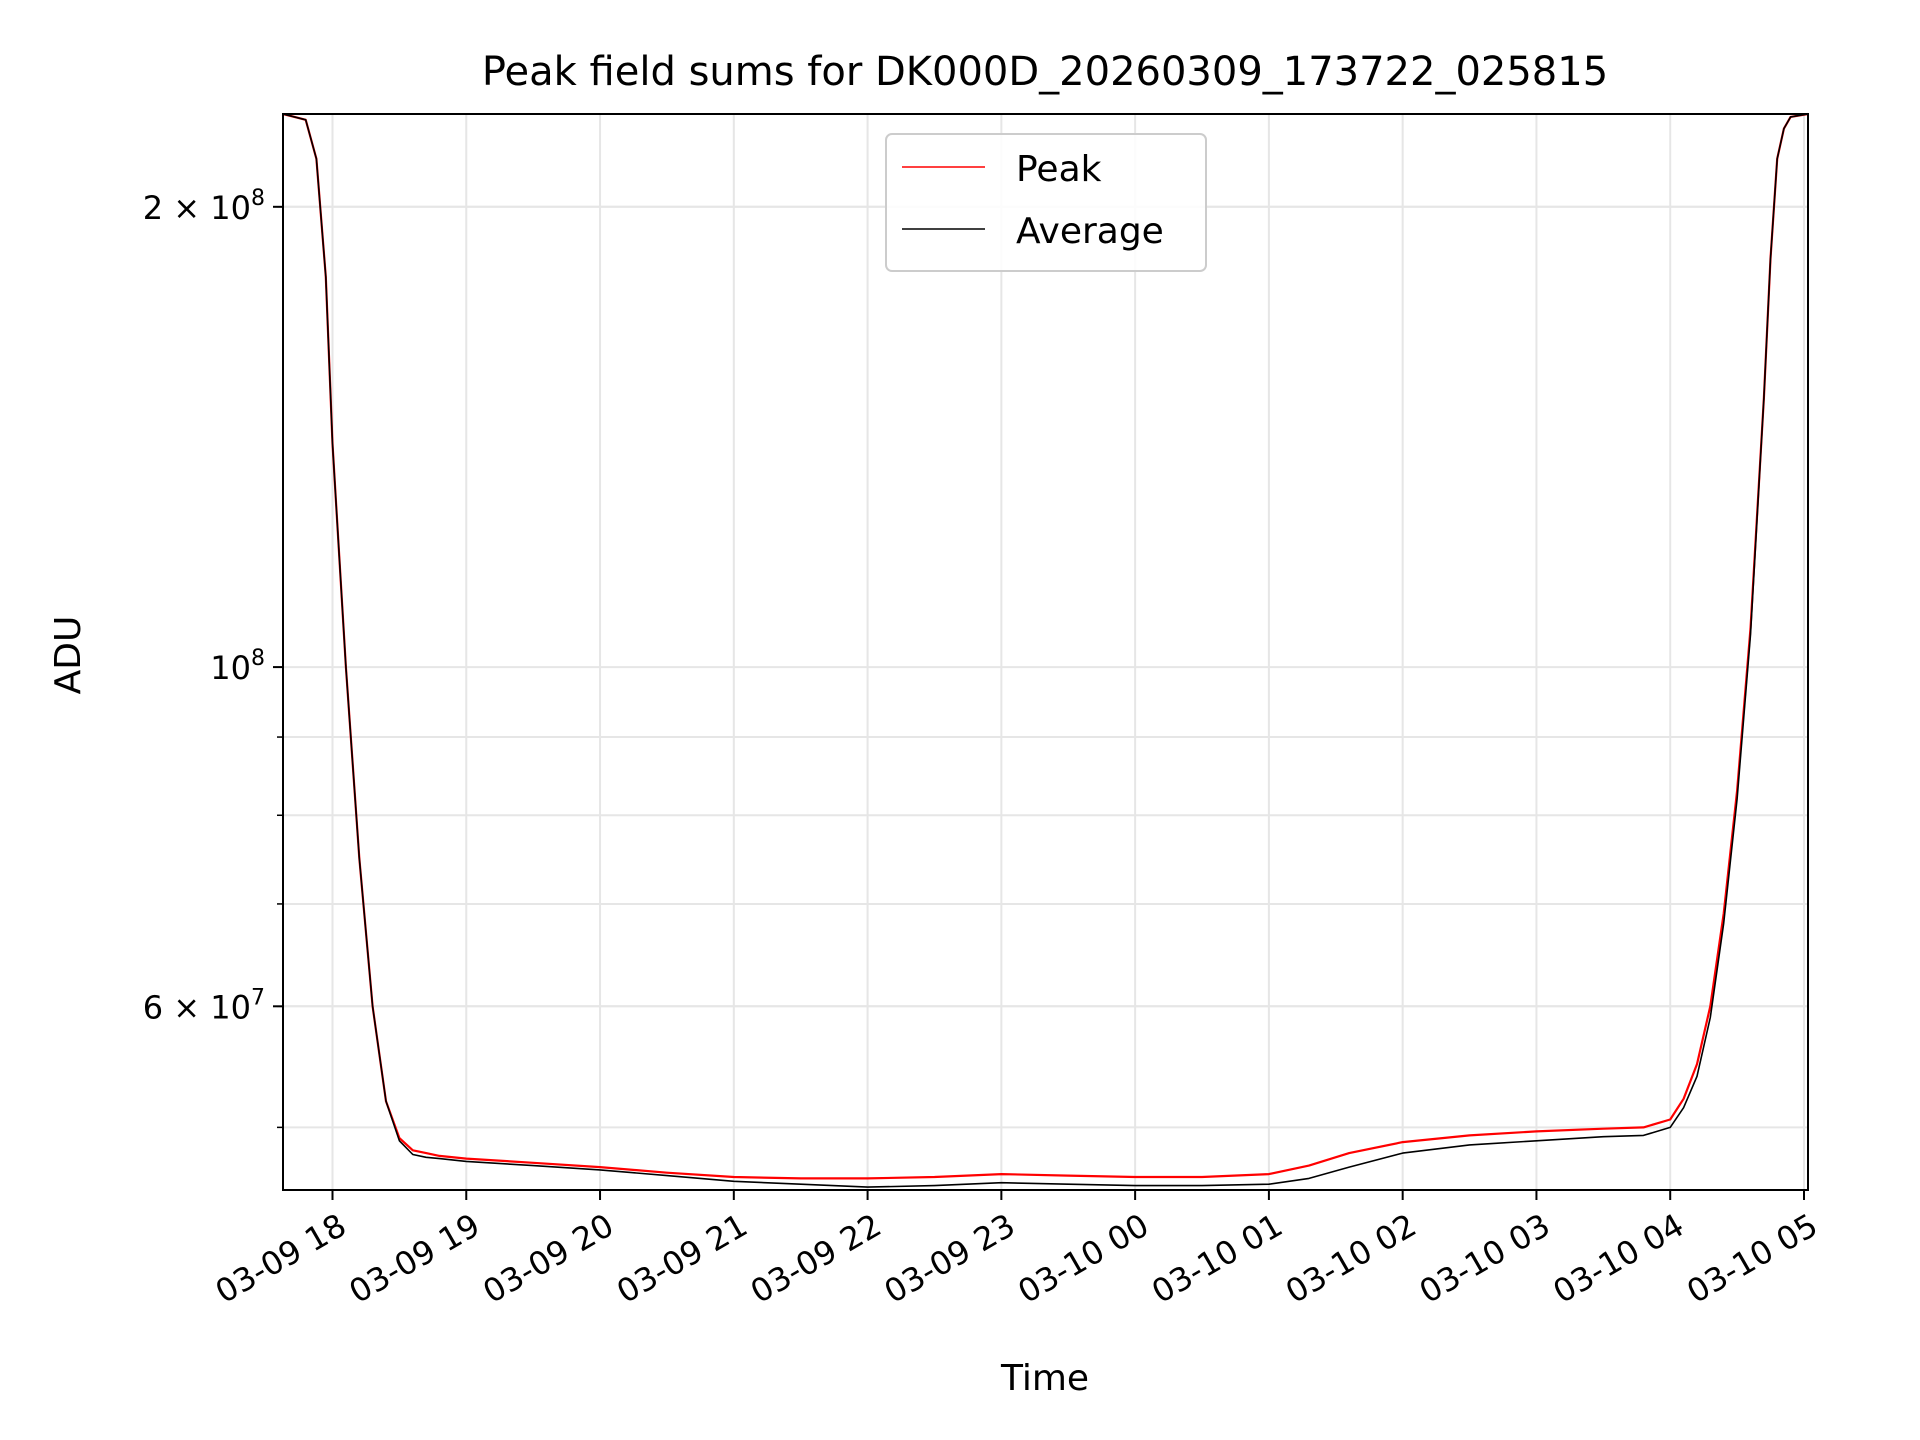 The height and width of the screenshot is (1440, 1920). What do you see at coordinates (237, 666) in the screenshot?
I see `y-tick-label: 108` at bounding box center [237, 666].